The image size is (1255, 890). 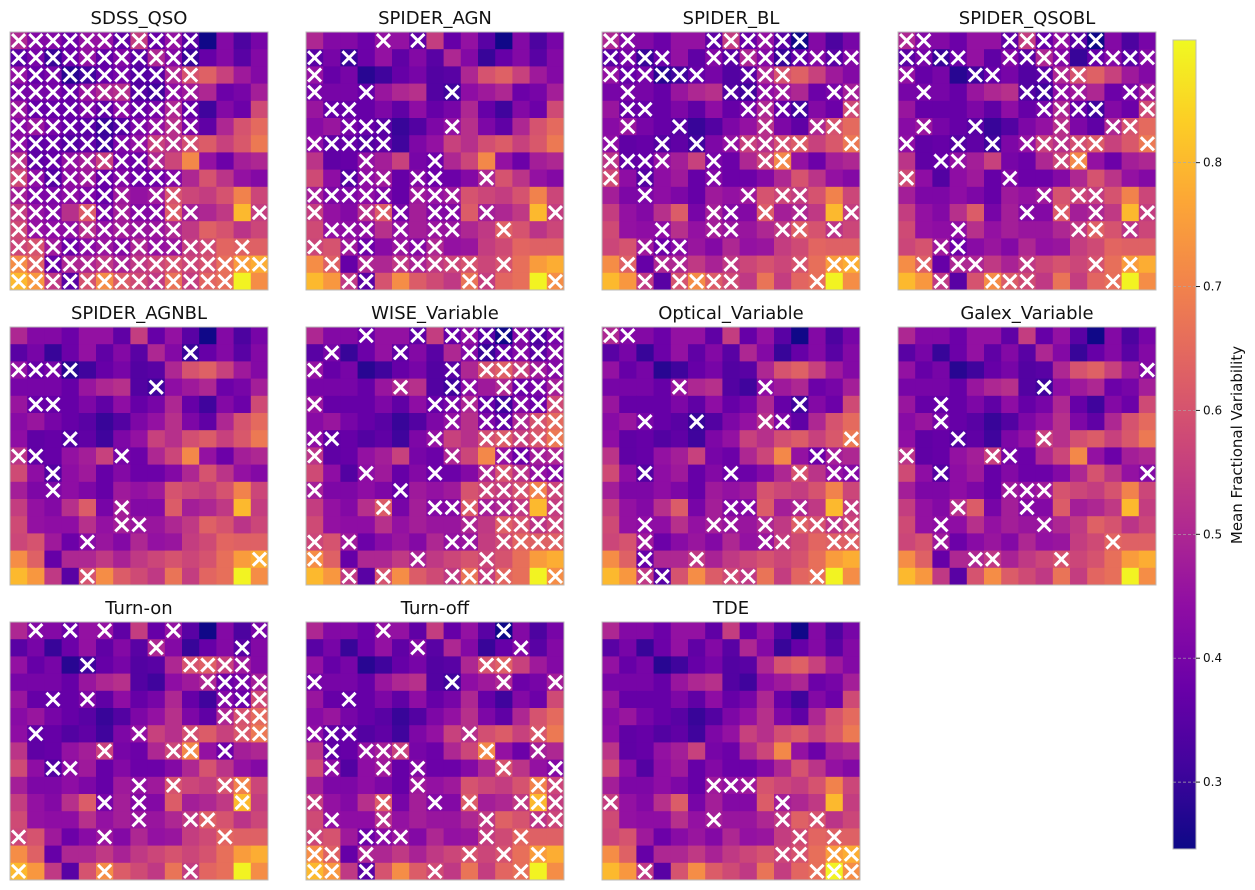 I want to click on panel-title: SPIDER_AGN, so click(x=435, y=18).